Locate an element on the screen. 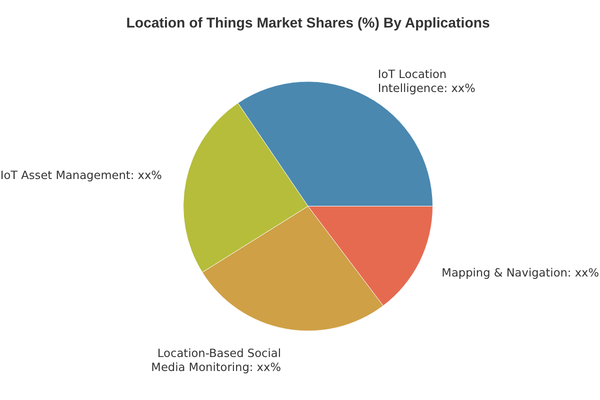 This screenshot has width=600, height=400. slice-label: IoT Asset Management: xx% is located at coordinates (81, 175).